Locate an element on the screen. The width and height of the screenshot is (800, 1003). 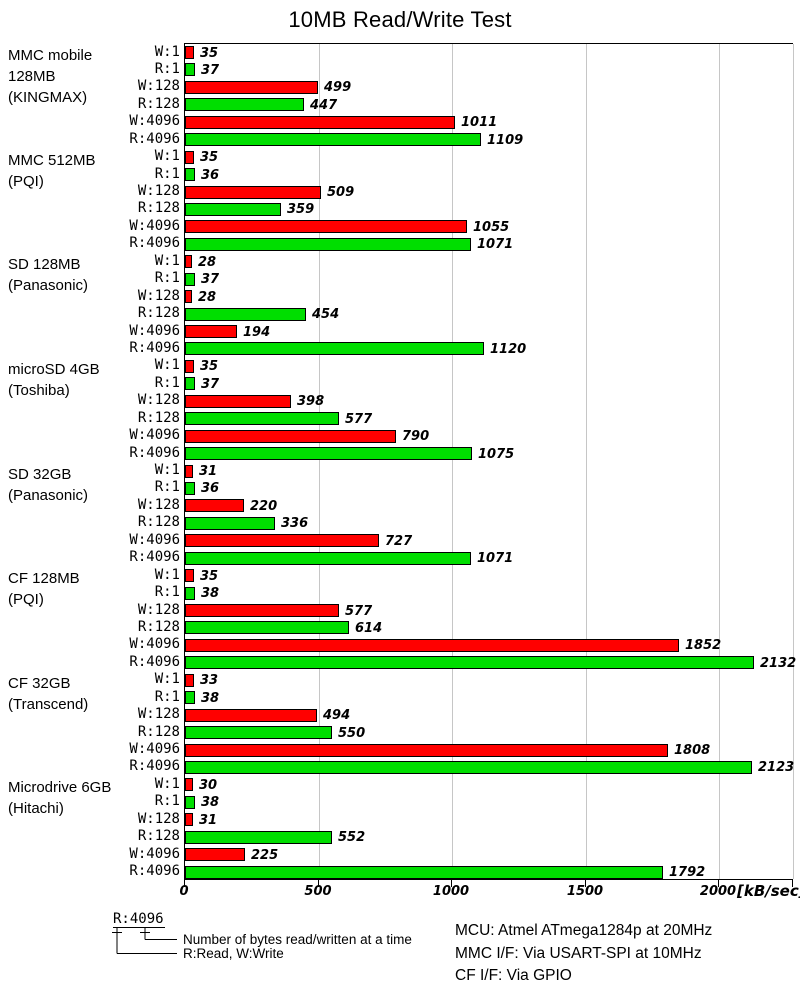
value-label: 727 is located at coordinates (399, 541).